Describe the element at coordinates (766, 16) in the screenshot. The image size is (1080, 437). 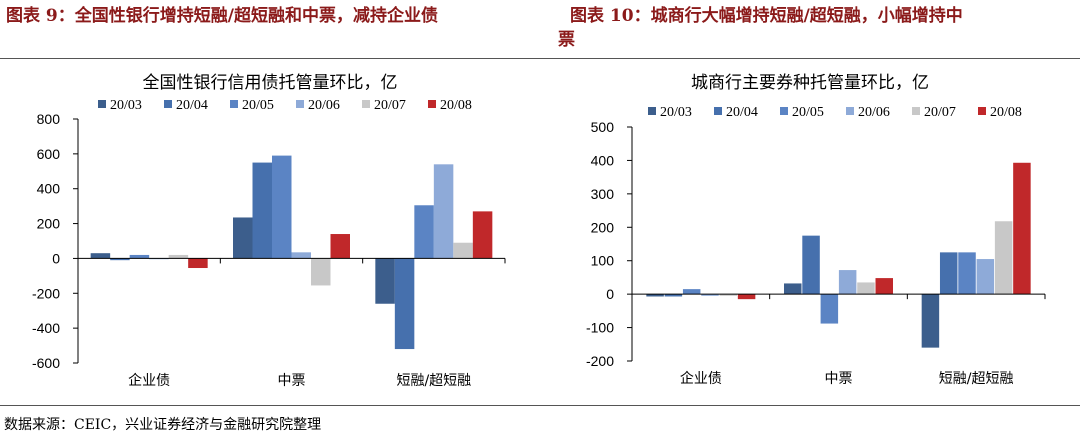
I see `figure-title-right: 图表 10：城商行大幅增持短融/超短融，小幅增持中` at that location.